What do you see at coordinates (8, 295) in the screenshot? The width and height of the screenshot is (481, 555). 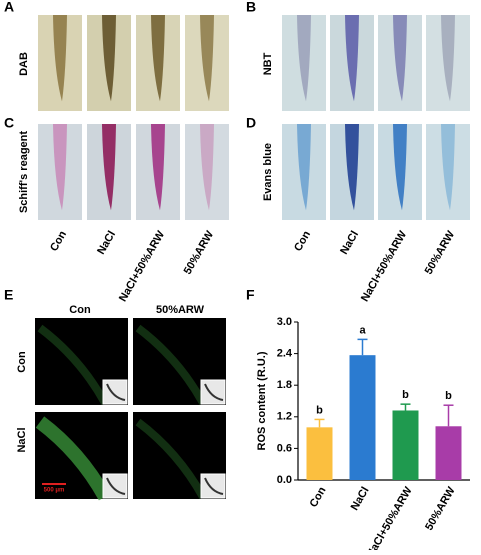 I see `panel-label: E` at bounding box center [8, 295].